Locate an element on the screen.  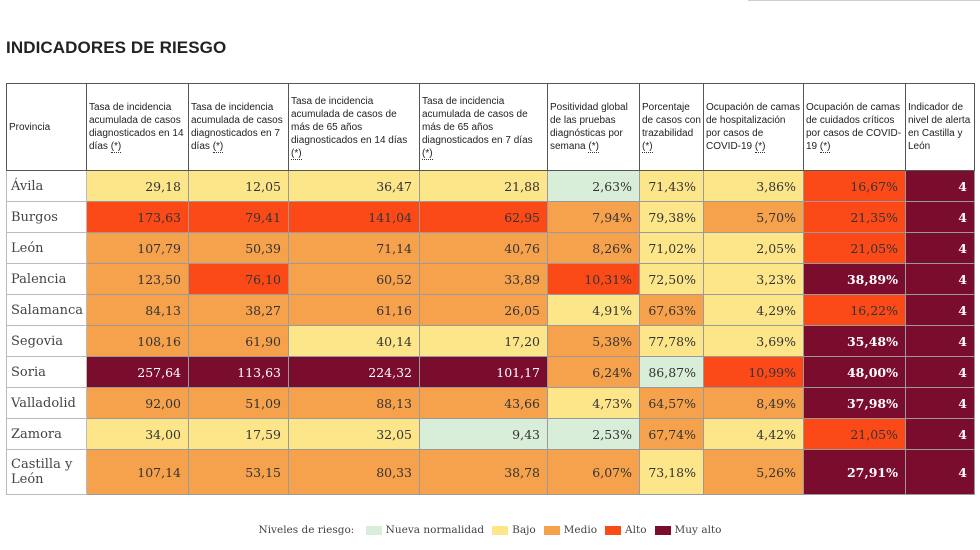
legend-item-label: Muy alto is located at coordinates (698, 530).